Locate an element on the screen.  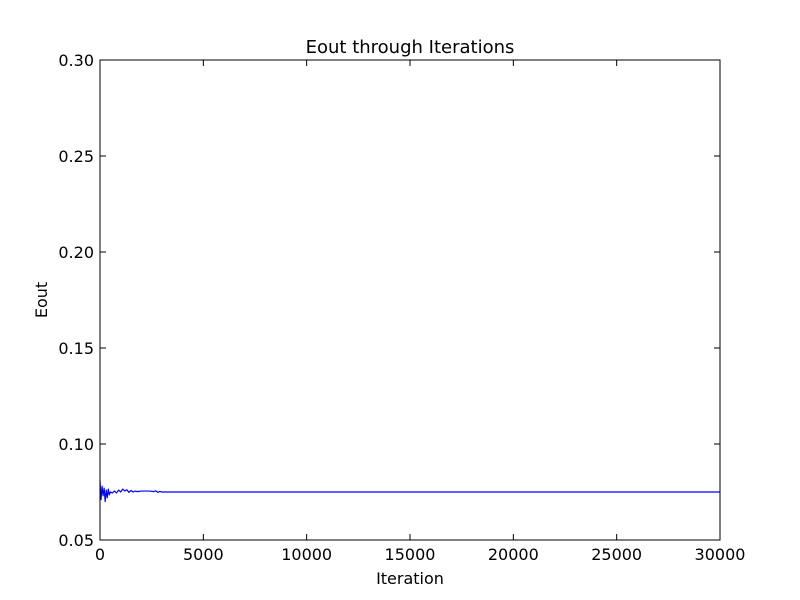
series-layer is located at coordinates (409, 491).